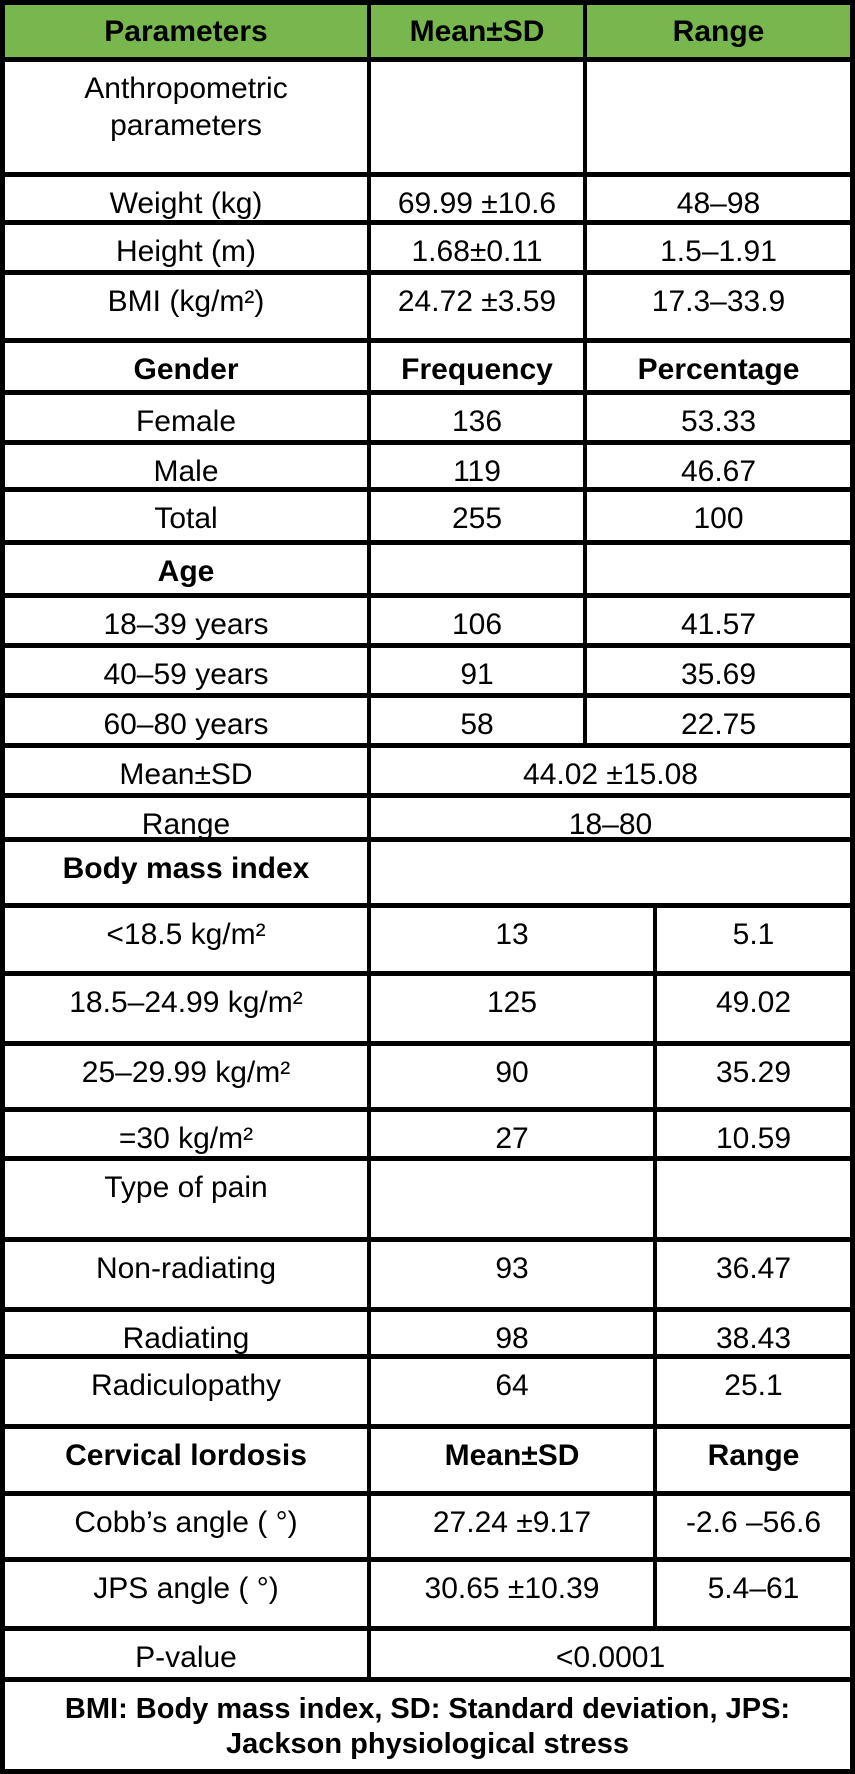 This screenshot has height=1774, width=855. Describe the element at coordinates (186, 1072) in the screenshot. I see `cell-label: 25–29.99 kg/m²` at that location.